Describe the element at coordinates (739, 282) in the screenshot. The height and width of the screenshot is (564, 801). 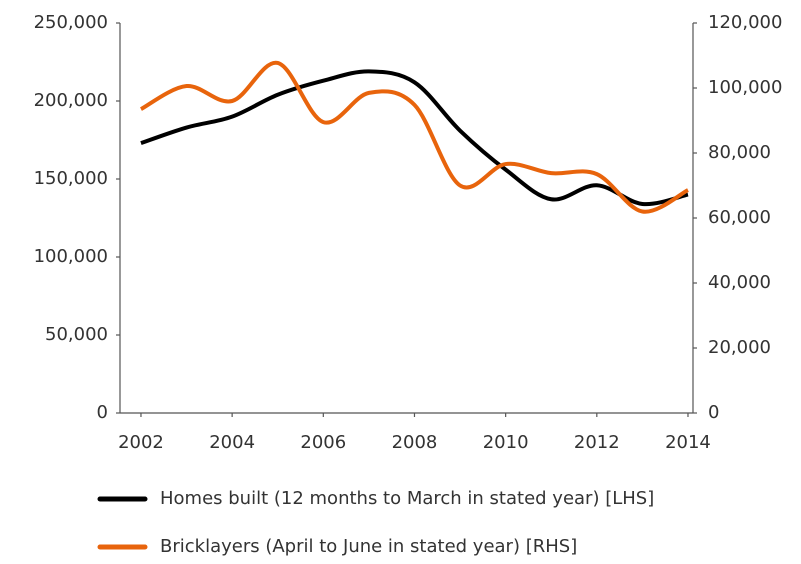
I see `y2-tick-label: 40,000` at that location.